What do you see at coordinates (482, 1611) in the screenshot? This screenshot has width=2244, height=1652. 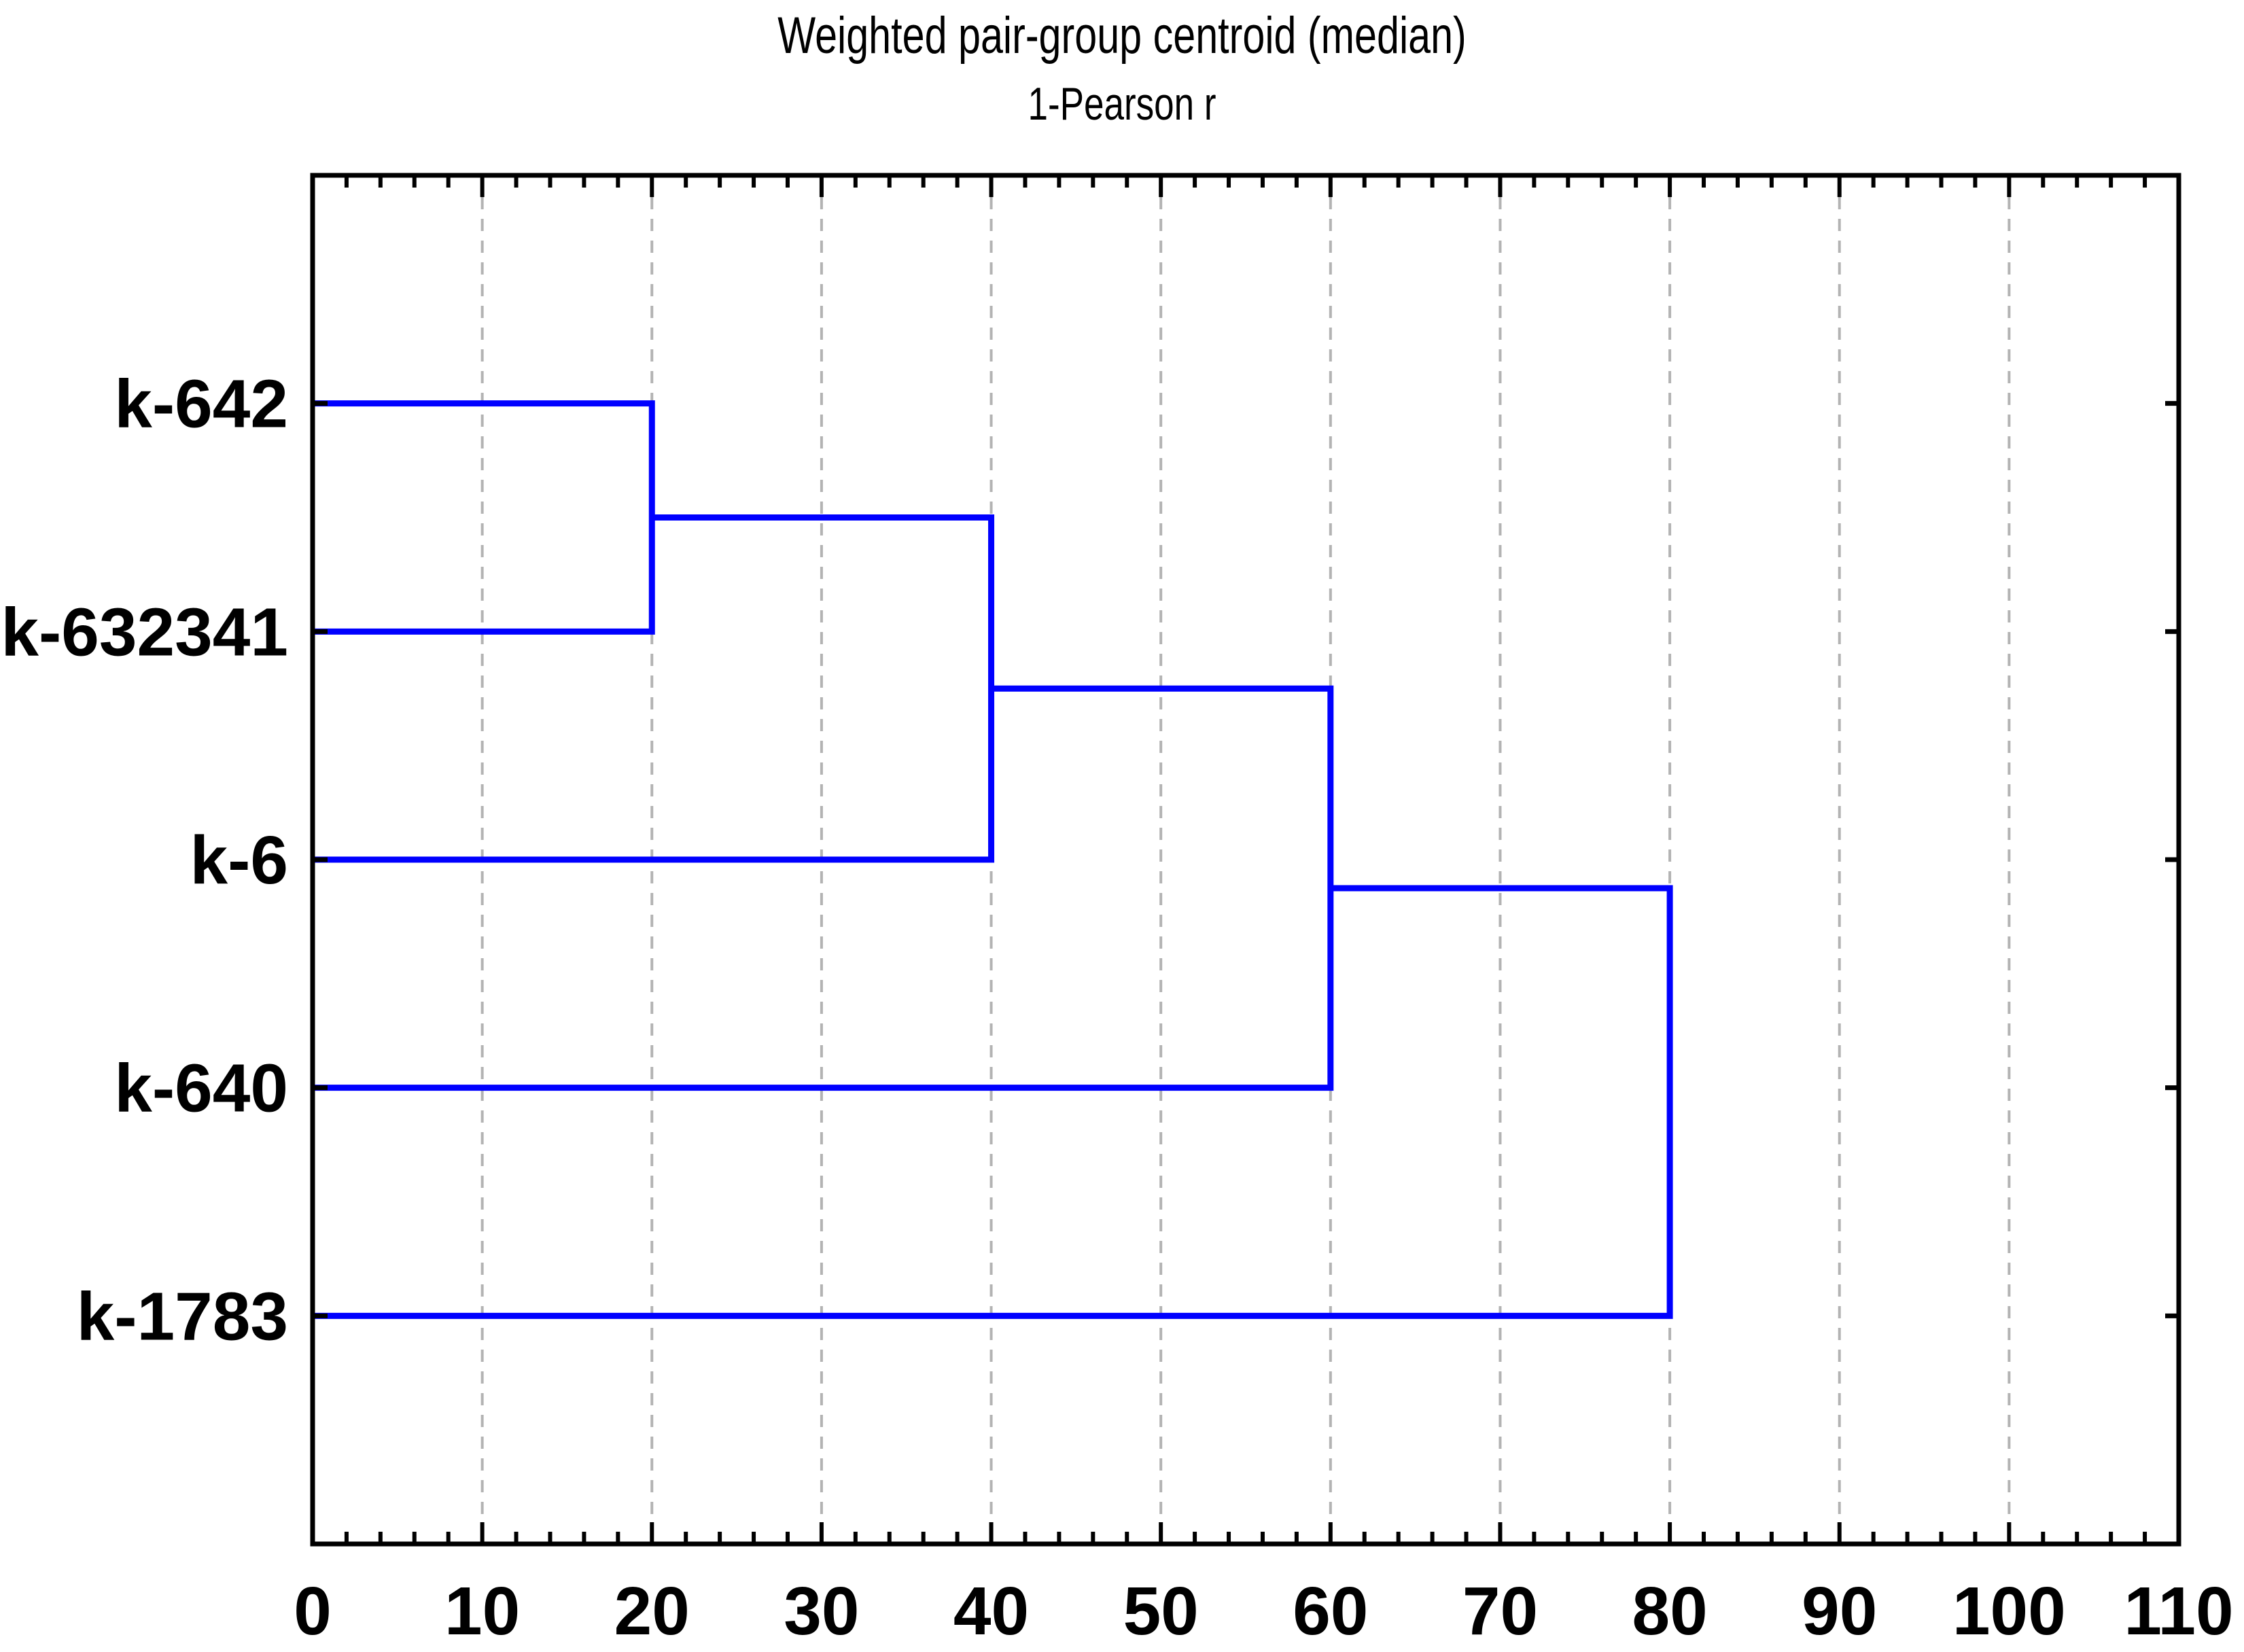 I see `x-tick-label-10: 10` at bounding box center [482, 1611].